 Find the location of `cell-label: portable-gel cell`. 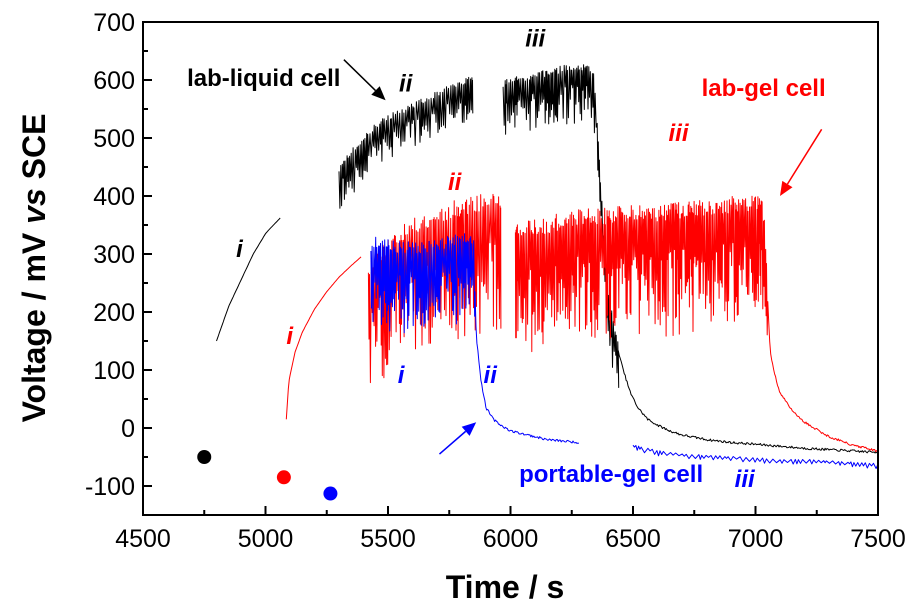

cell-label: portable-gel cell is located at coordinates (611, 474).